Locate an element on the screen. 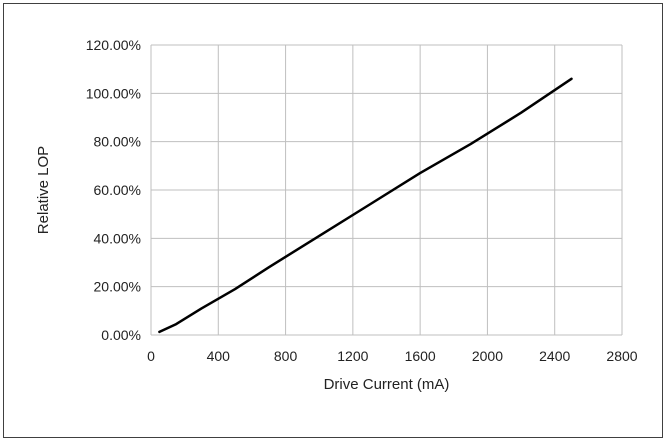  x-axis-title: Drive Current (mA) is located at coordinates (387, 384).